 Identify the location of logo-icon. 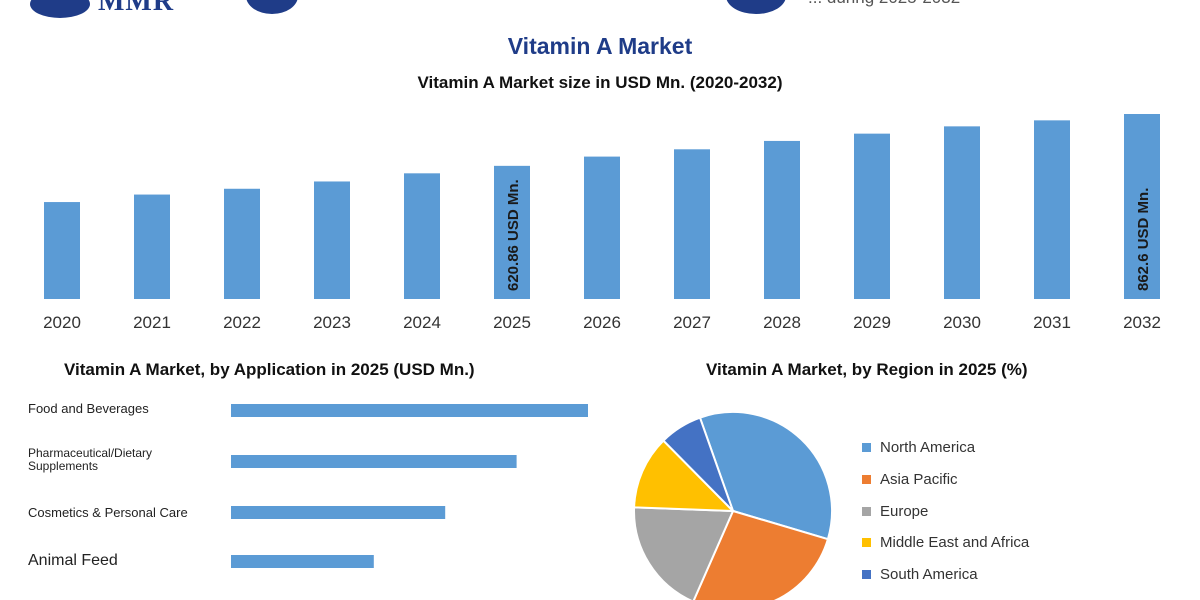
(60, 9).